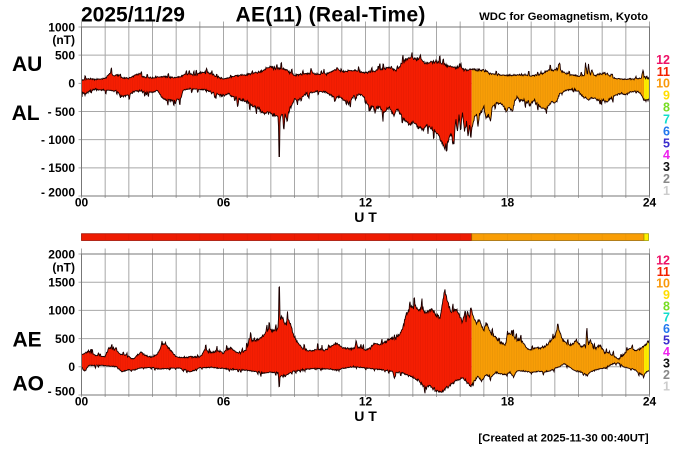  I want to click on svg-text: - 1500, so click(58, 168).